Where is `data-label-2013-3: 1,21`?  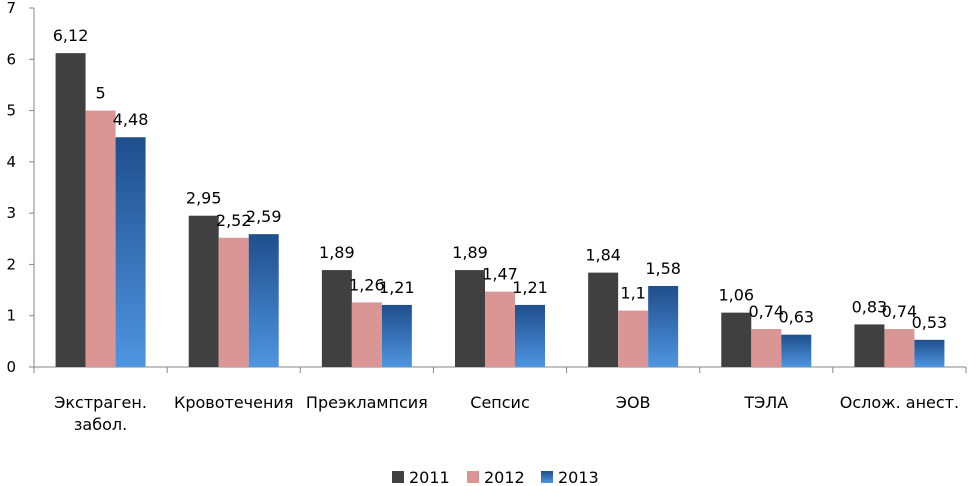 data-label-2013-3: 1,21 is located at coordinates (530, 287).